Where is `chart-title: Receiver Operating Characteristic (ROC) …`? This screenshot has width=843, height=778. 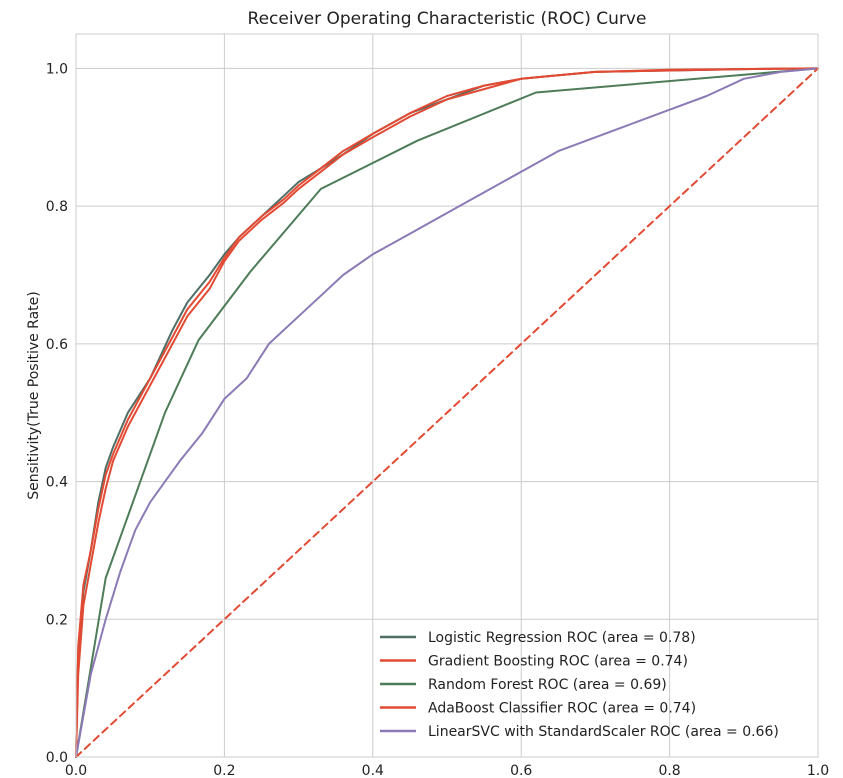
chart-title: Receiver Operating Characteristic (ROC) … is located at coordinates (447, 19).